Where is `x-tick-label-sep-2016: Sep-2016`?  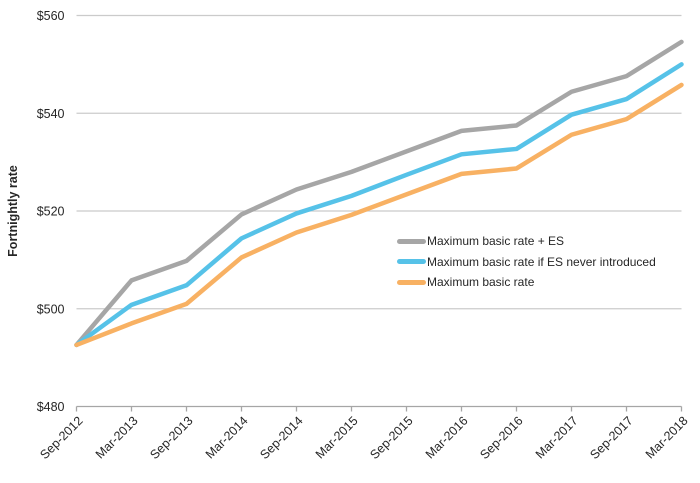 x-tick-label-sep-2016: Sep-2016 is located at coordinates (501, 438).